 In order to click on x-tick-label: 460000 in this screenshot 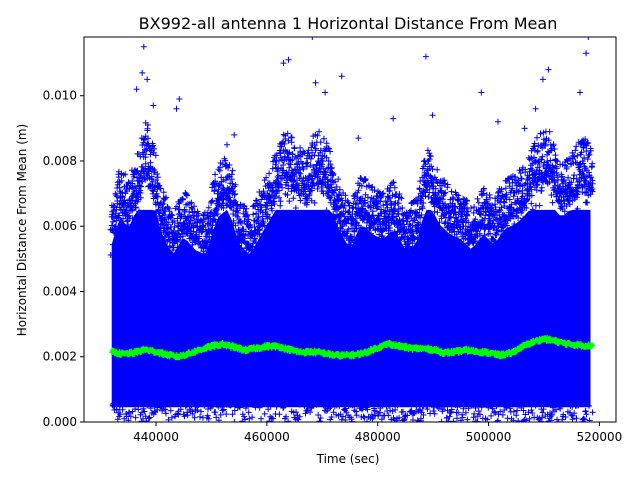, I will do `click(267, 437)`.